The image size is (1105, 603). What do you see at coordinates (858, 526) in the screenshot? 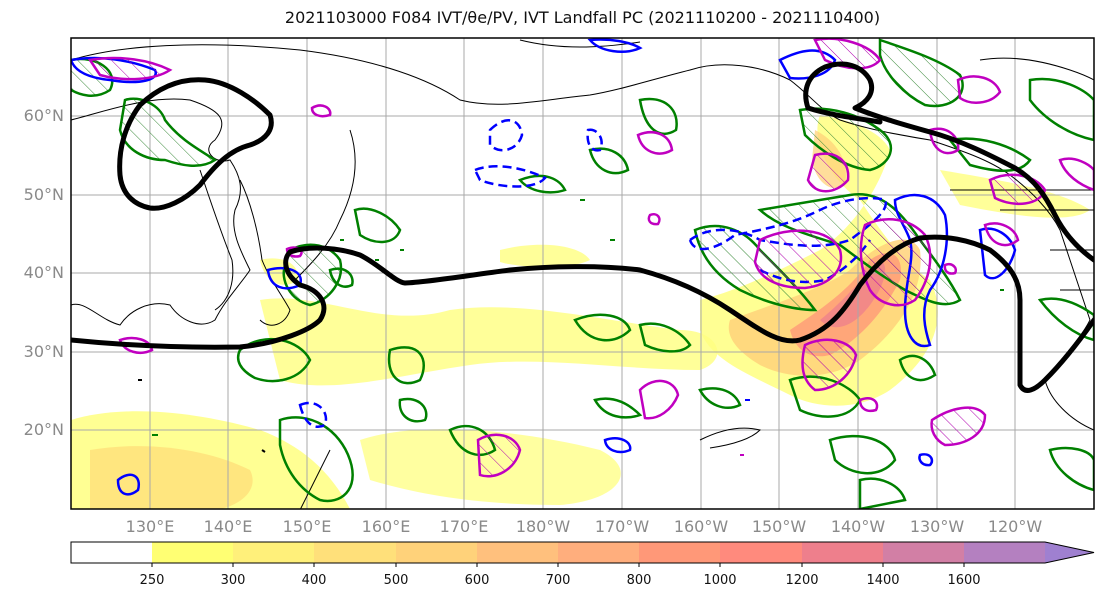
I see `lon-label-140w: 140°W` at bounding box center [858, 526].